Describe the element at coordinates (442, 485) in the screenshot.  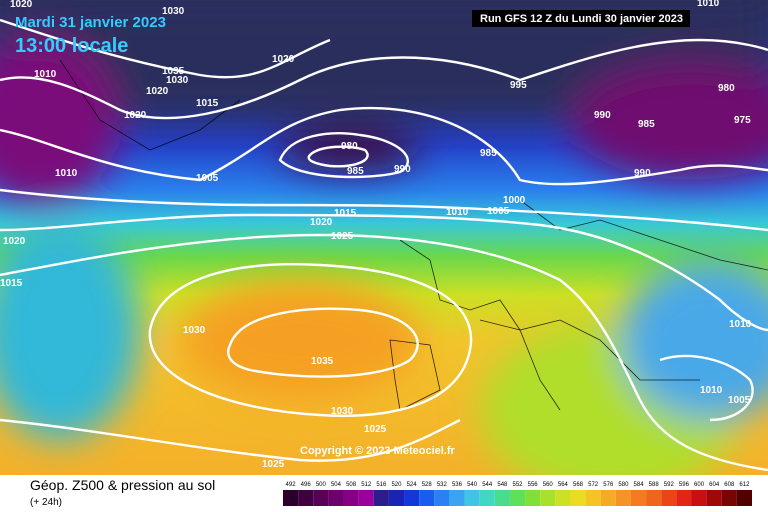
I see `colorbar-label: 532` at that location.